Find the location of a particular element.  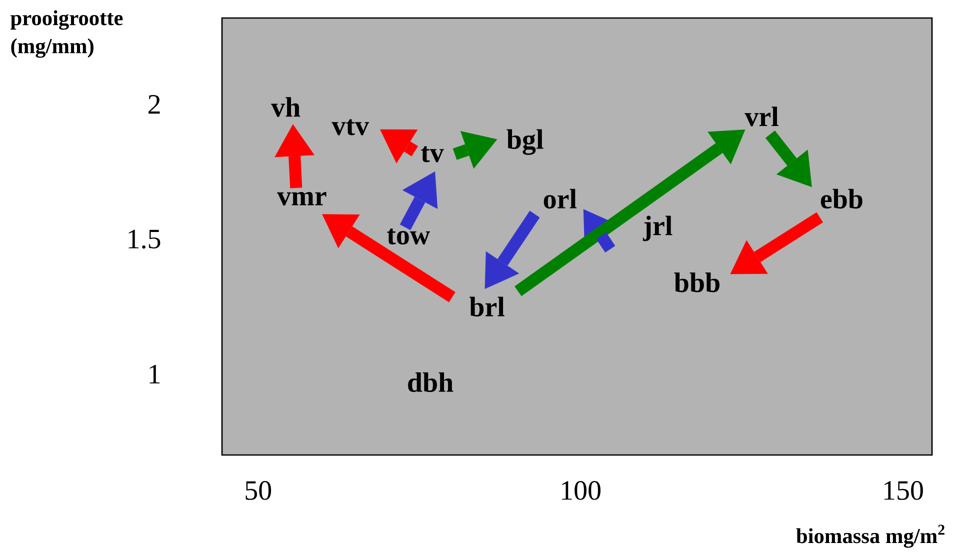

annotation: tv is located at coordinates (432, 154).